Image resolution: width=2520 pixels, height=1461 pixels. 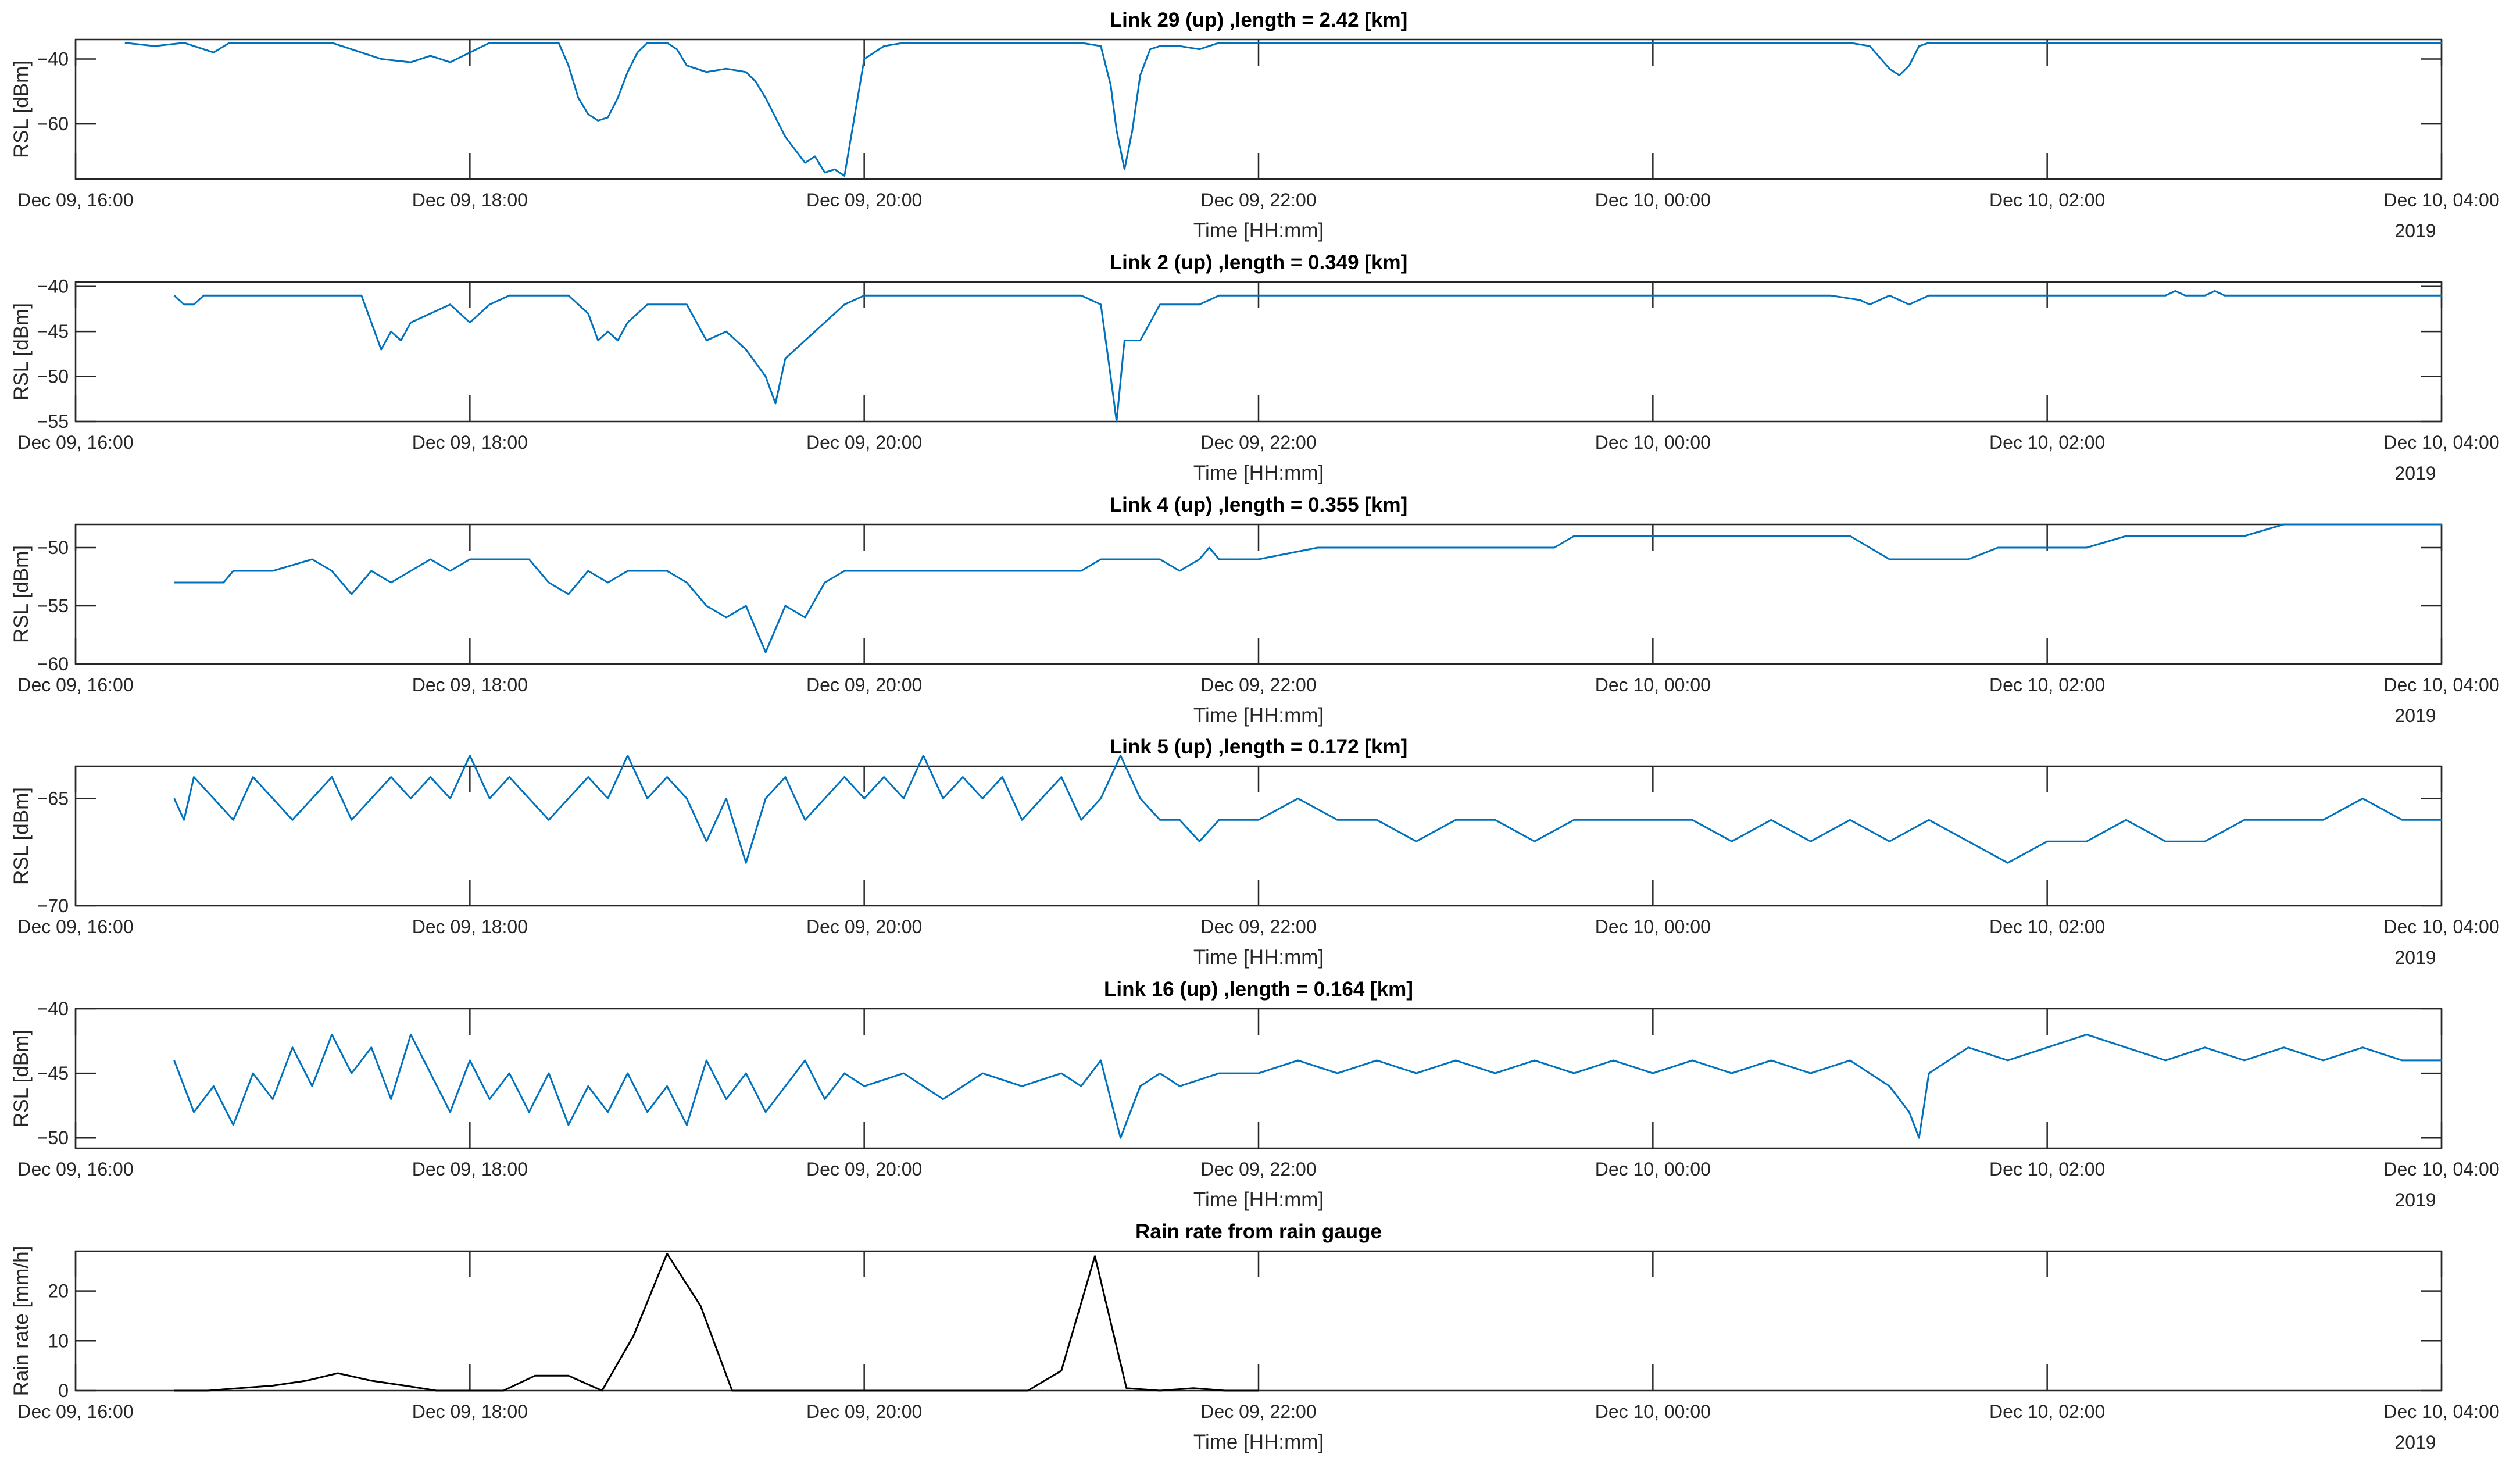 I want to click on chart-title: Link 4 (up) ,length = 0.355 [km], so click(x=1259, y=505).